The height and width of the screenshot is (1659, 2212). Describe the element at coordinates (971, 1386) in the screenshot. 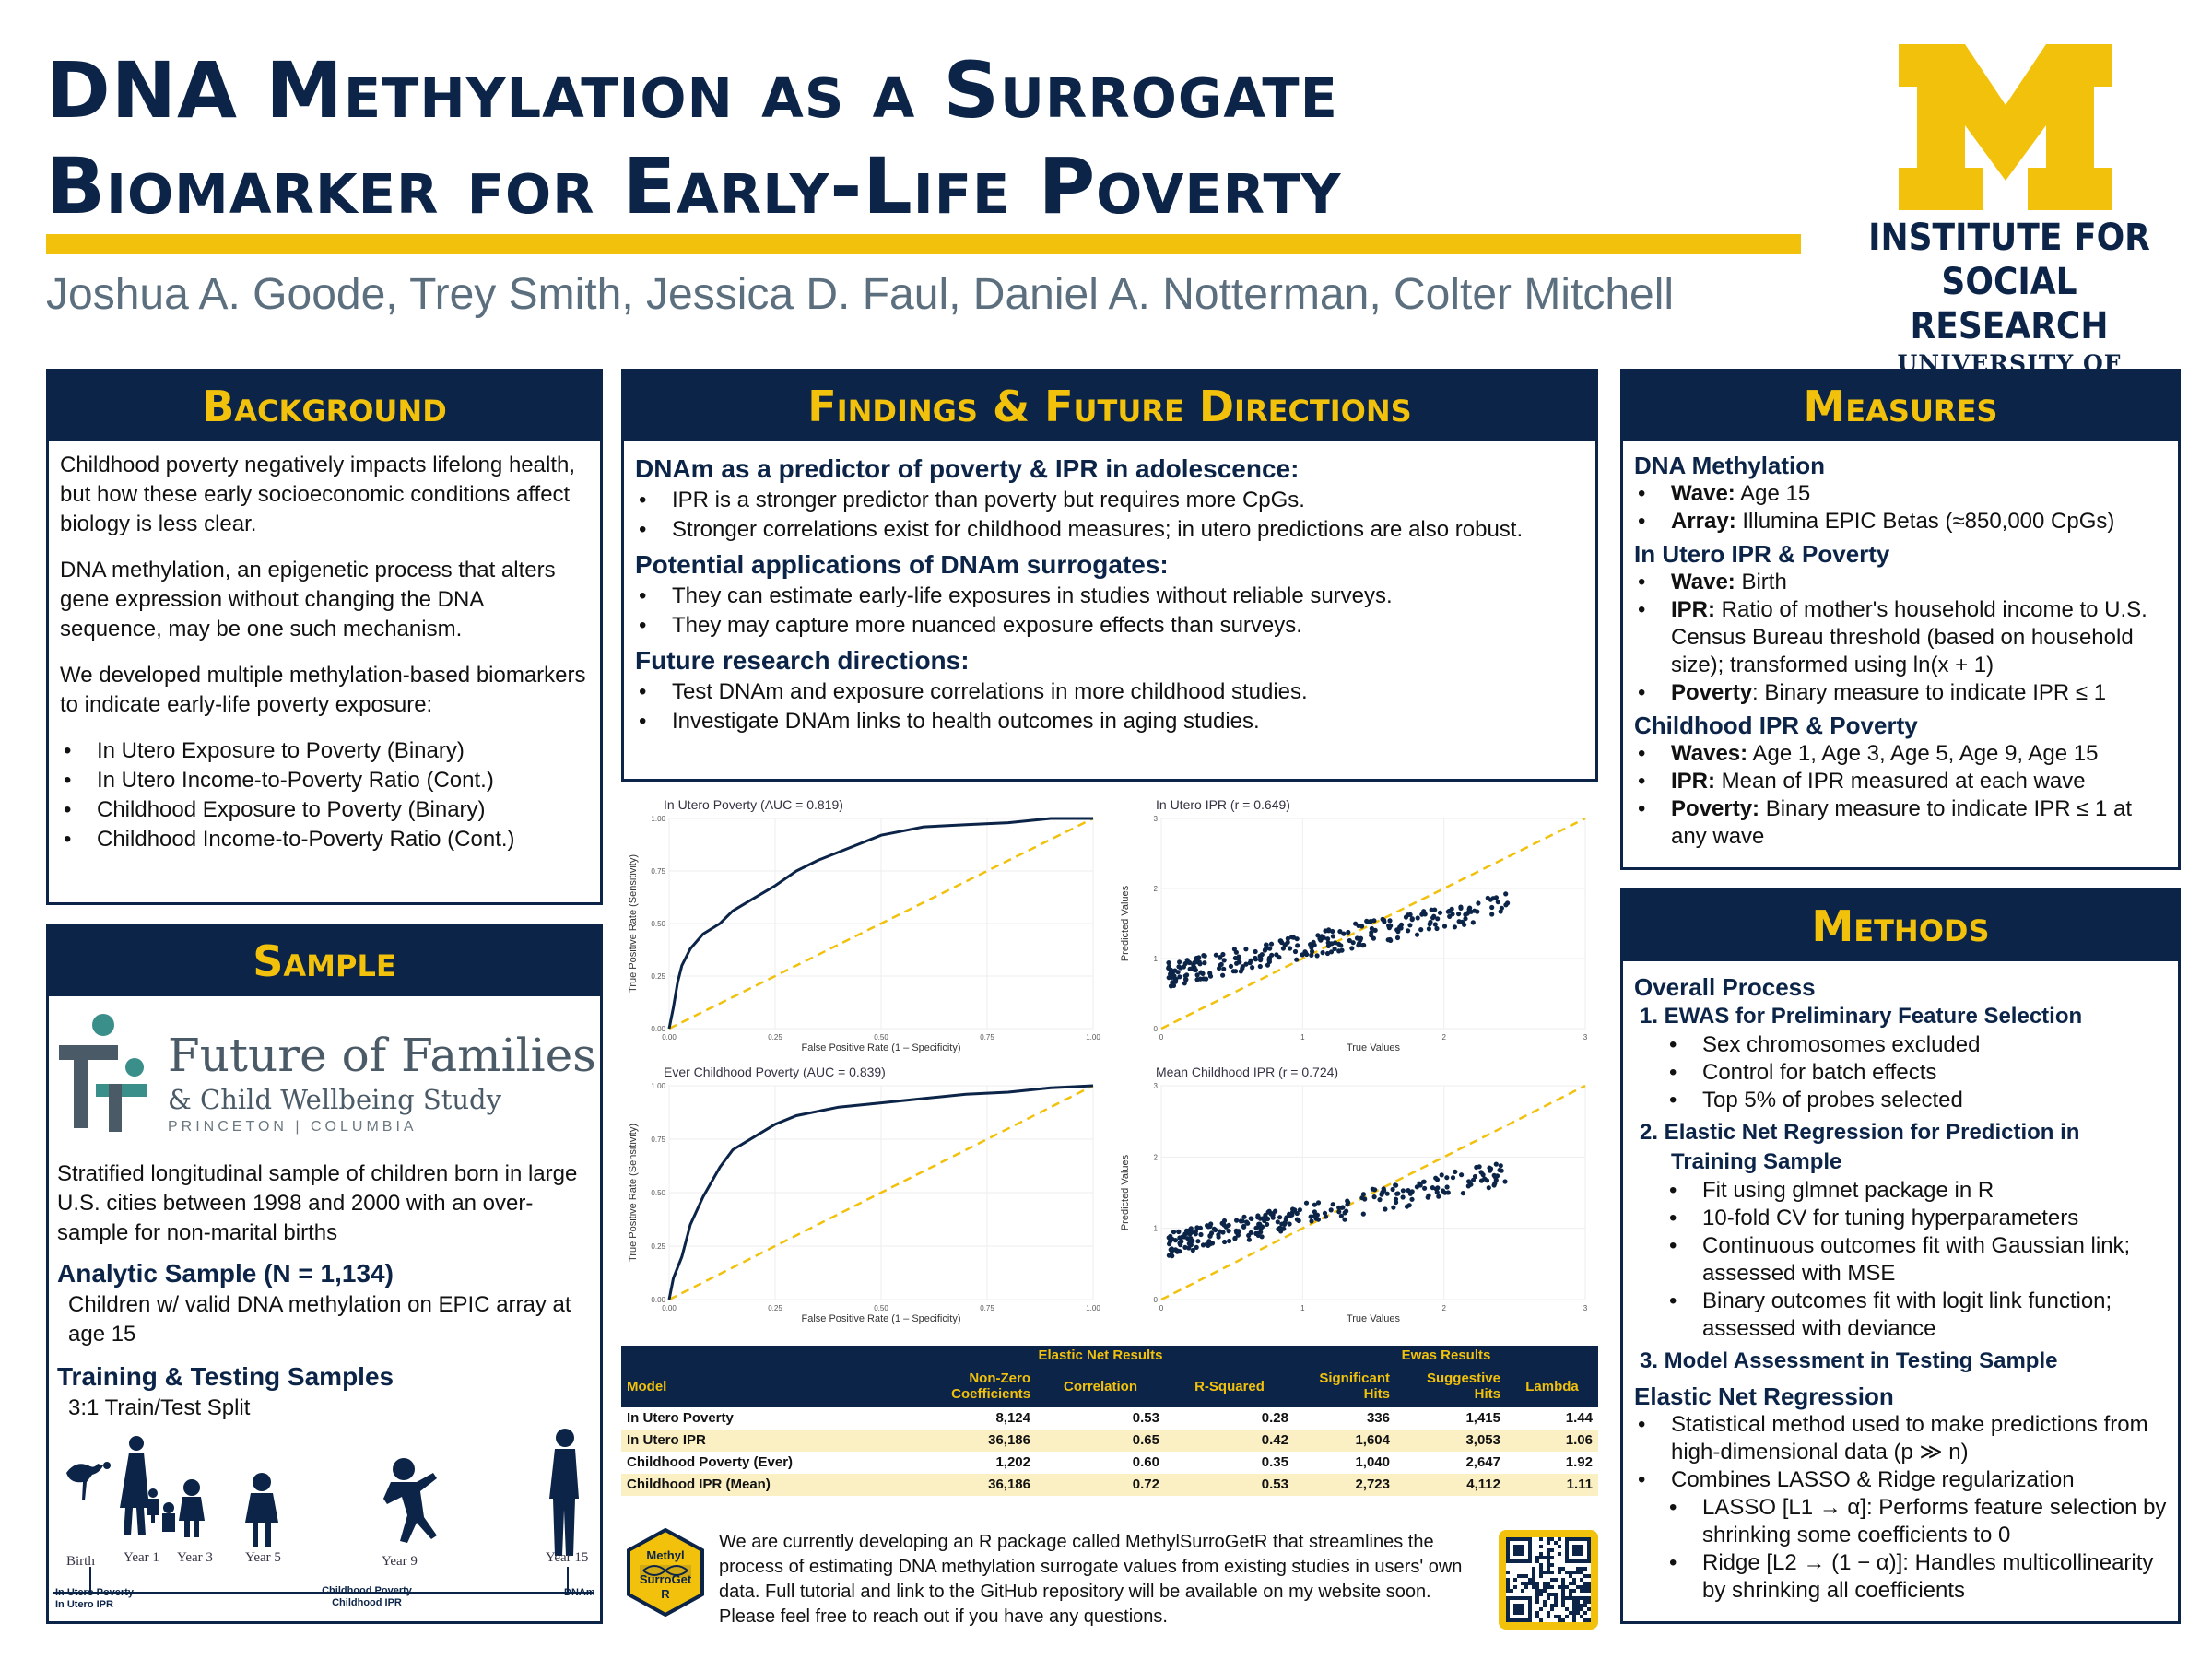

I see `table-header: Non-Zero Coefficients` at that location.